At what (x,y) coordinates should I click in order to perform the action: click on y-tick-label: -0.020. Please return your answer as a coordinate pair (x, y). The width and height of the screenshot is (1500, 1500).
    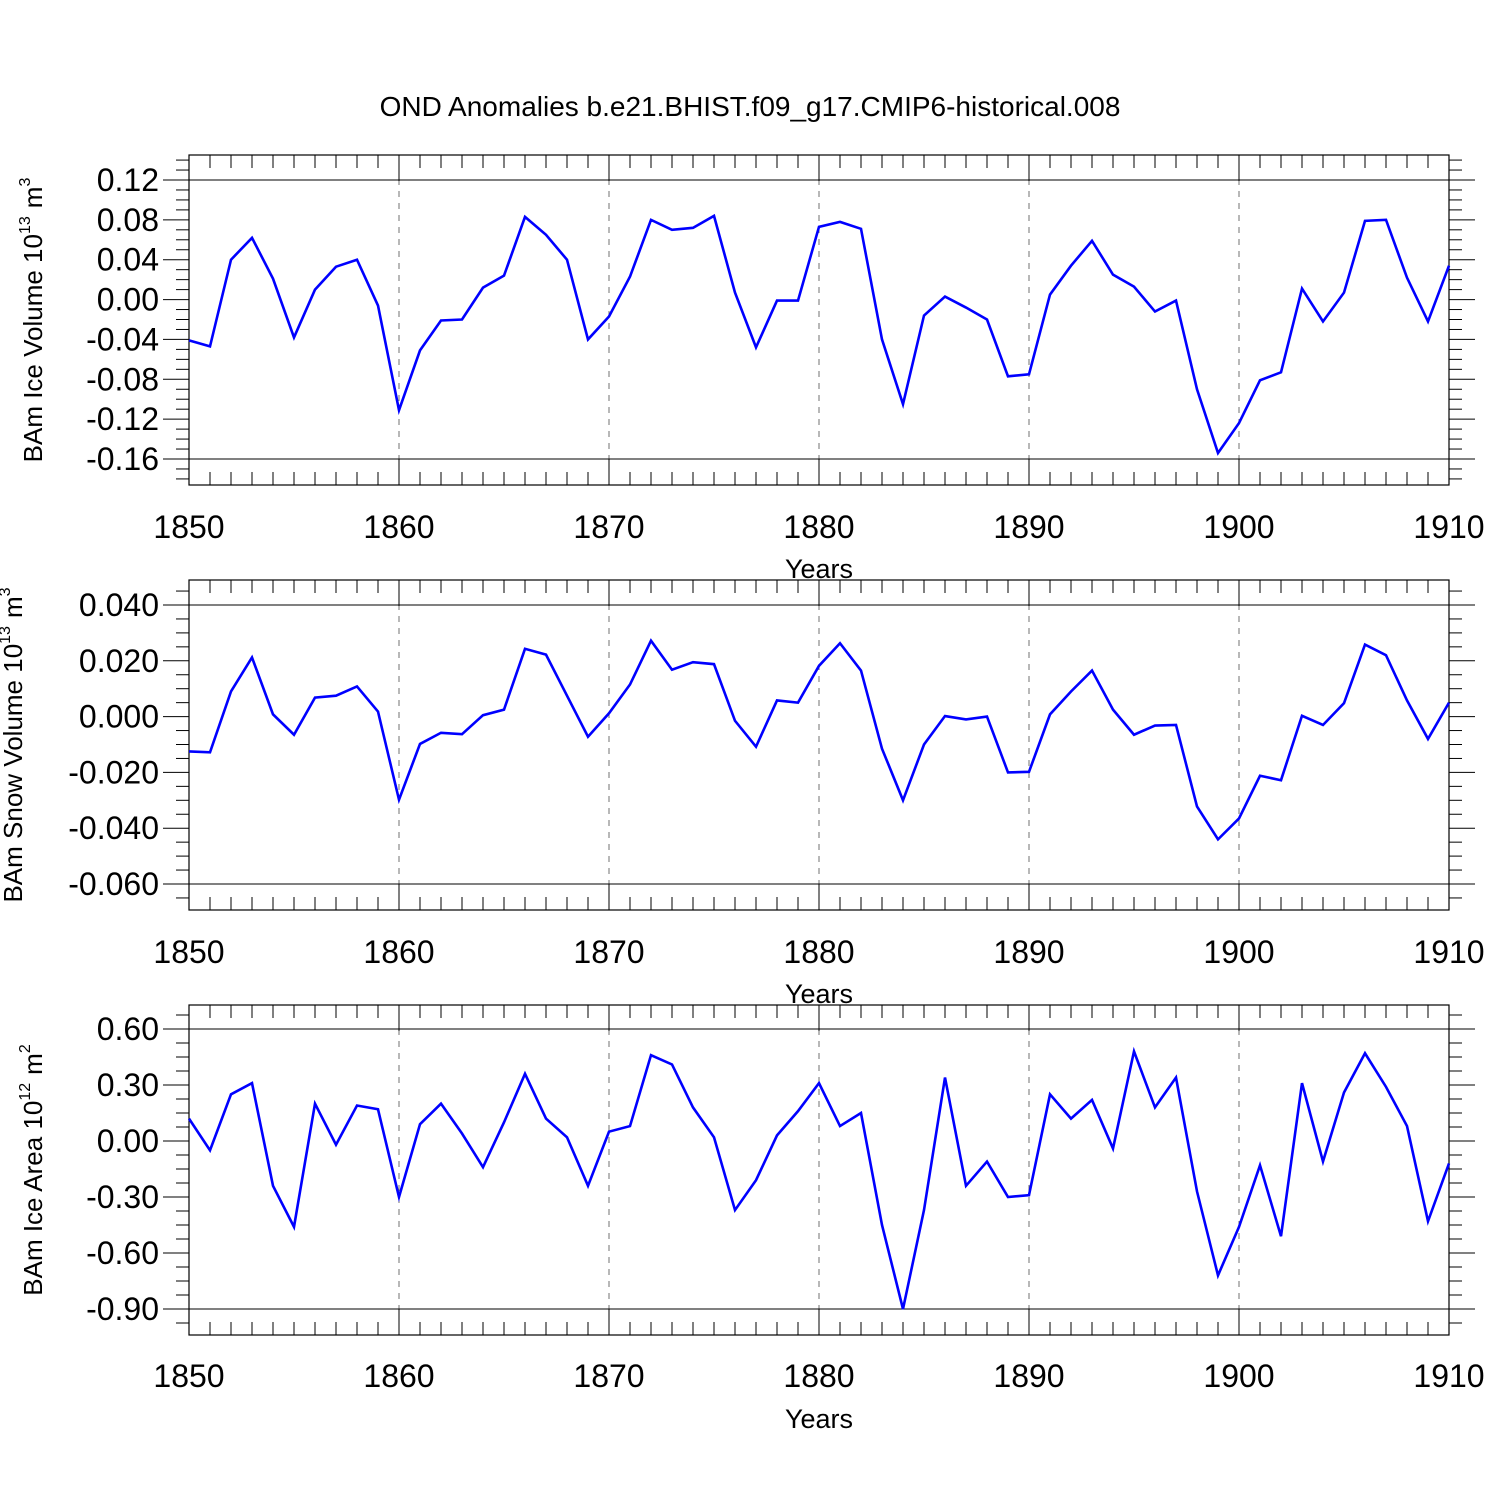
    Looking at the image, I should click on (113, 772).